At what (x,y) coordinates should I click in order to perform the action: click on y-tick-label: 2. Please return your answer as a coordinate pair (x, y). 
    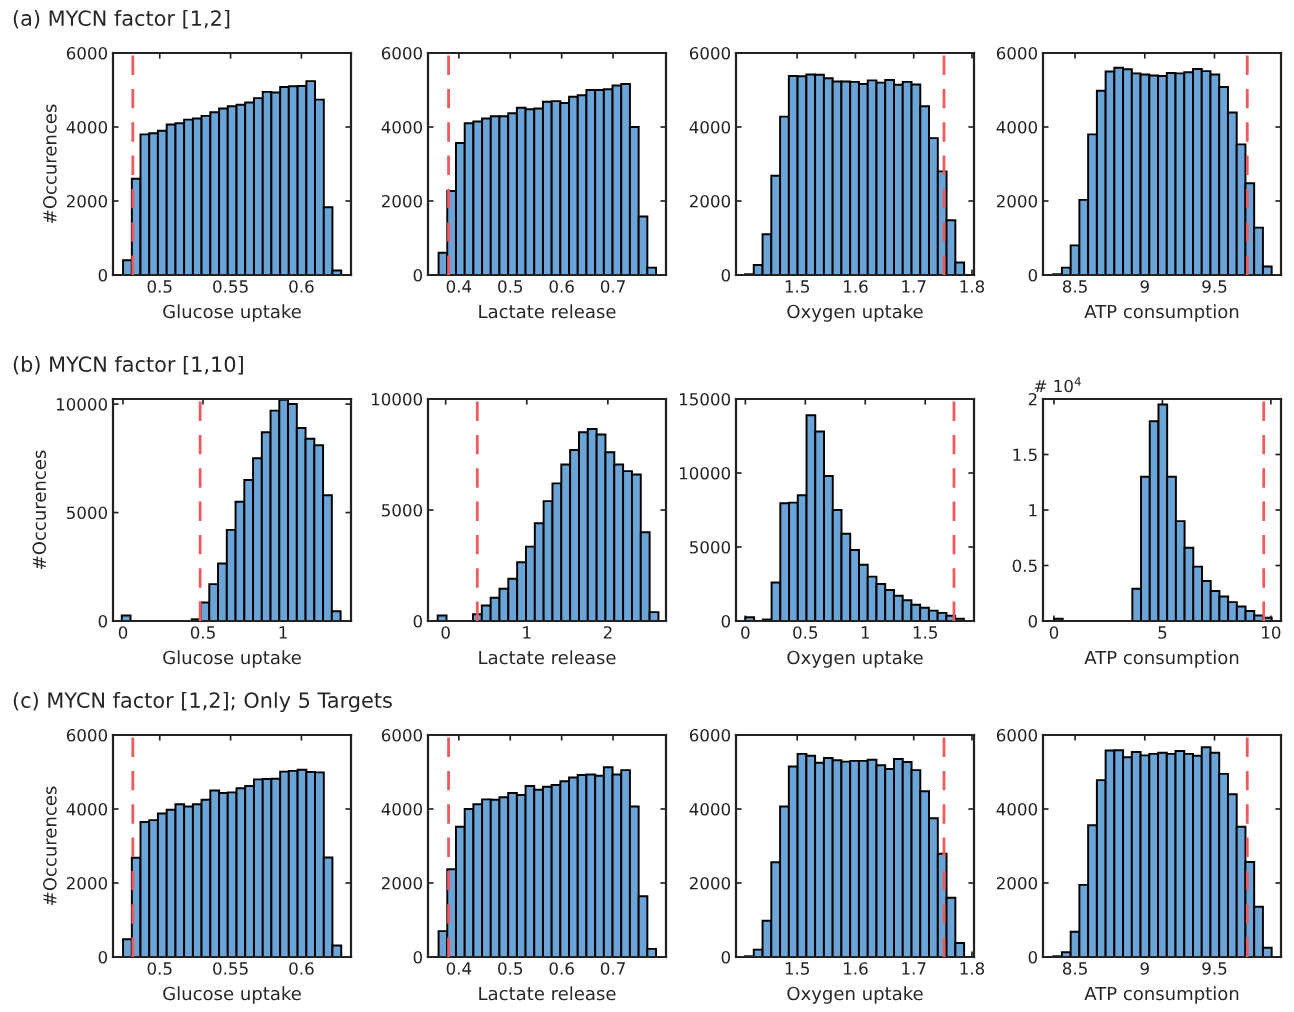
    Looking at the image, I should click on (1032, 399).